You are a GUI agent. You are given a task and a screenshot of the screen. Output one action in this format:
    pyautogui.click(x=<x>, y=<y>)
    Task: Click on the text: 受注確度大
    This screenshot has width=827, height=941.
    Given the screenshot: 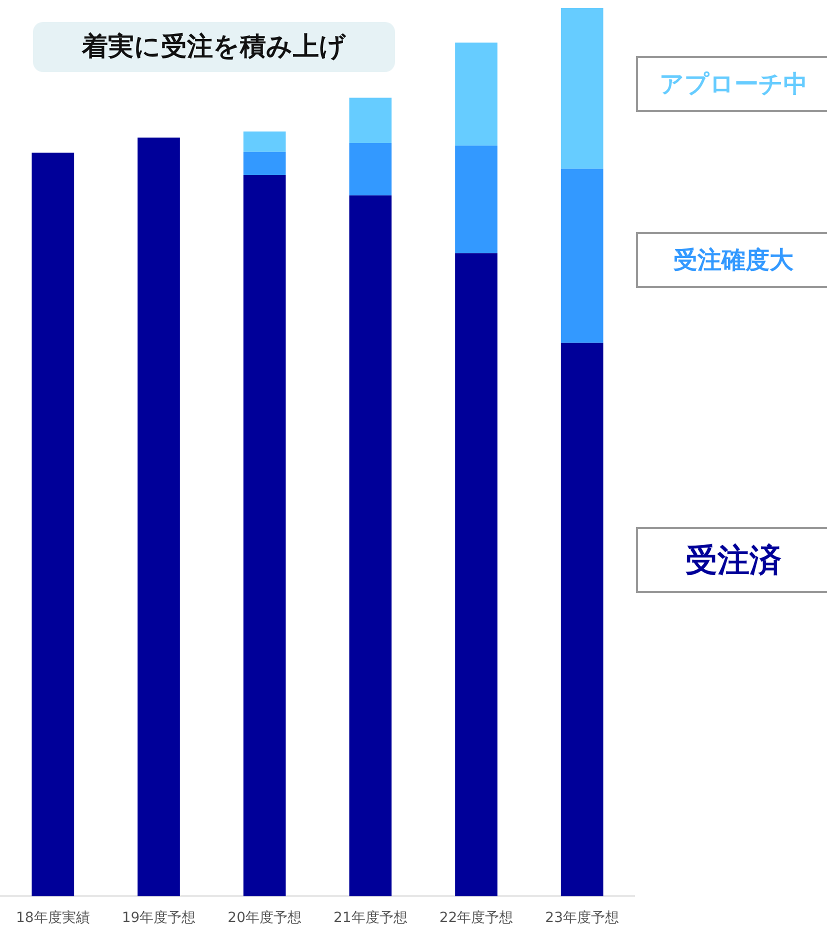 What is the action you would take?
    pyautogui.click(x=731, y=260)
    